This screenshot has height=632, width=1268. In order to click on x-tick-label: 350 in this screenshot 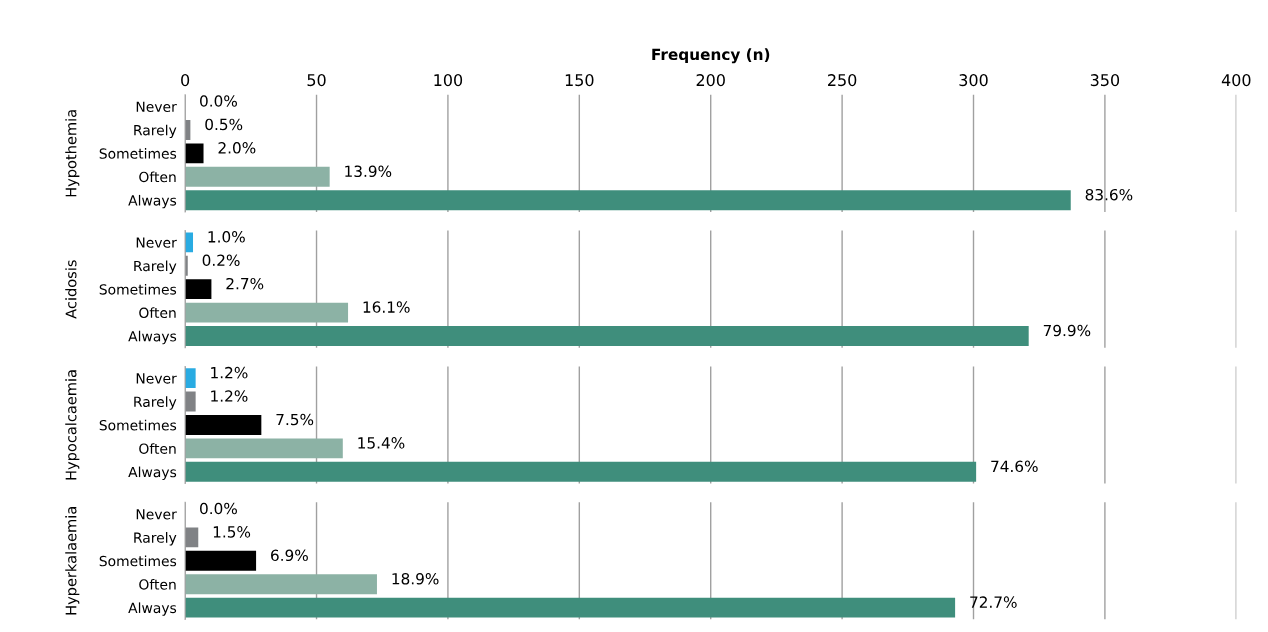, I will do `click(1105, 80)`.